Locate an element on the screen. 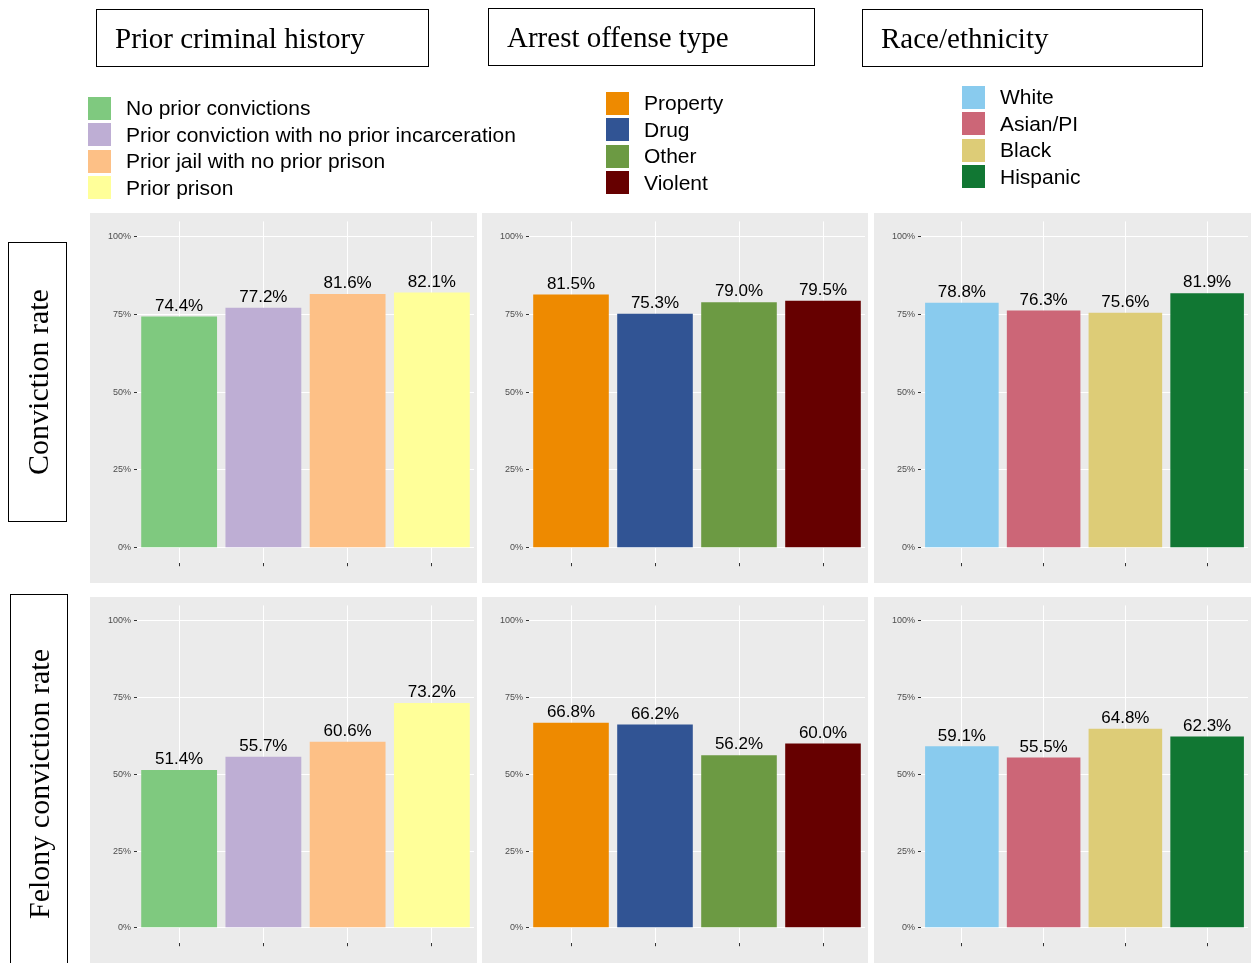 This screenshot has width=1251, height=963. data-label: 66.8% is located at coordinates (571, 711).